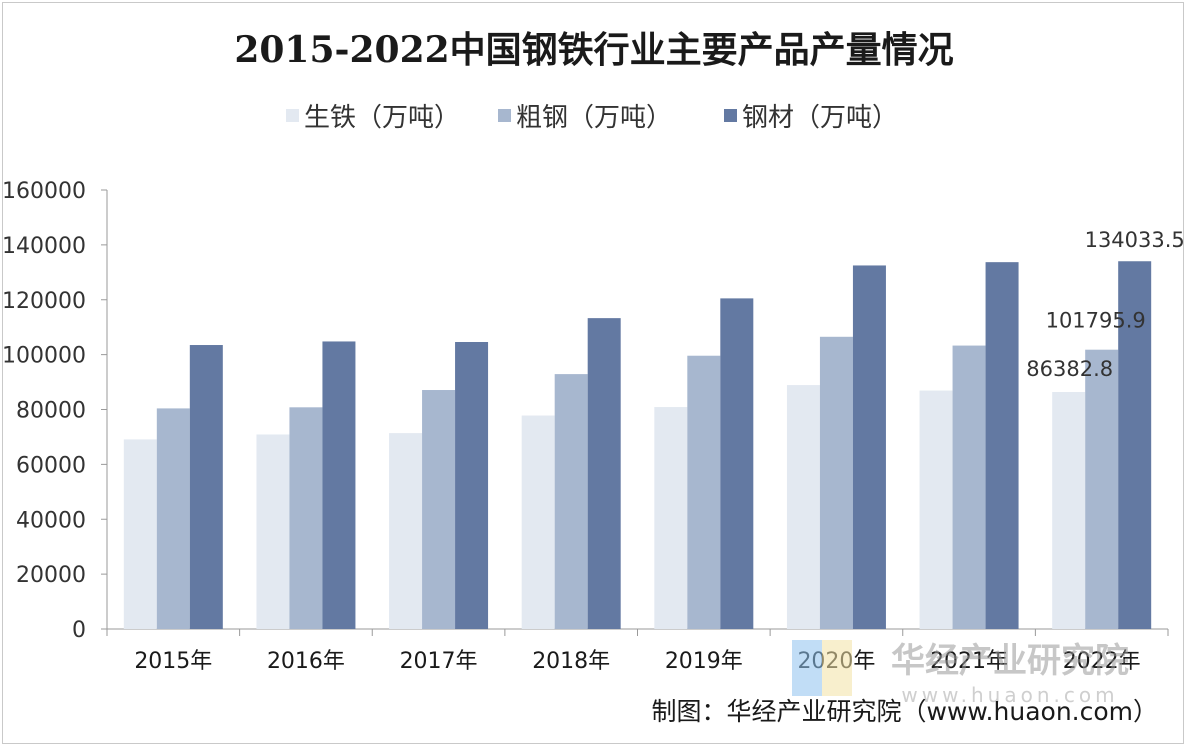 This screenshot has height=748, width=1188. What do you see at coordinates (44, 356) in the screenshot?
I see `y-tick-label: 100000` at bounding box center [44, 356].